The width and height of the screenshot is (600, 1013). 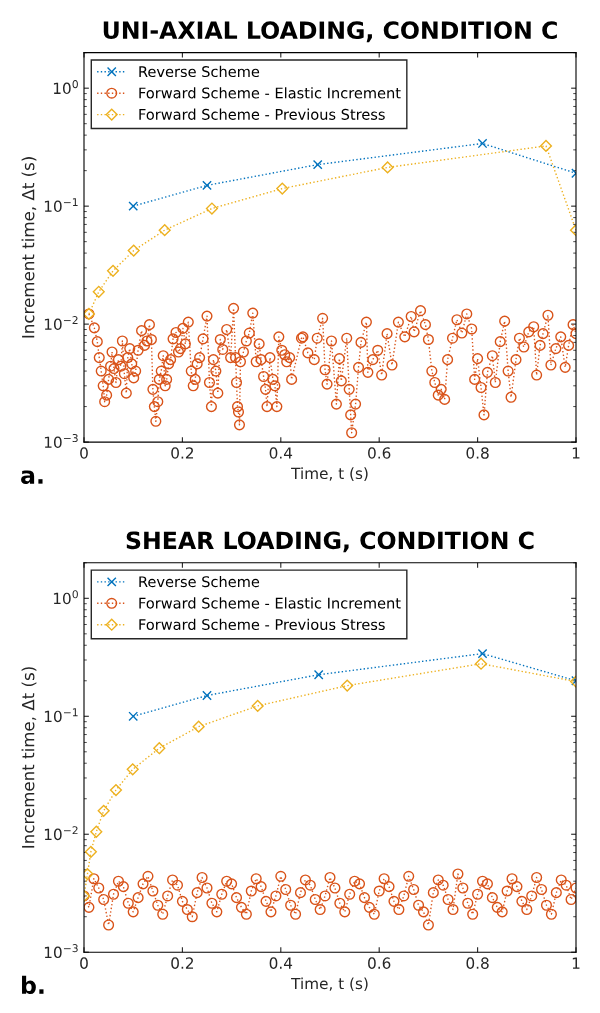 I want to click on text: b., so click(x=33, y=985).